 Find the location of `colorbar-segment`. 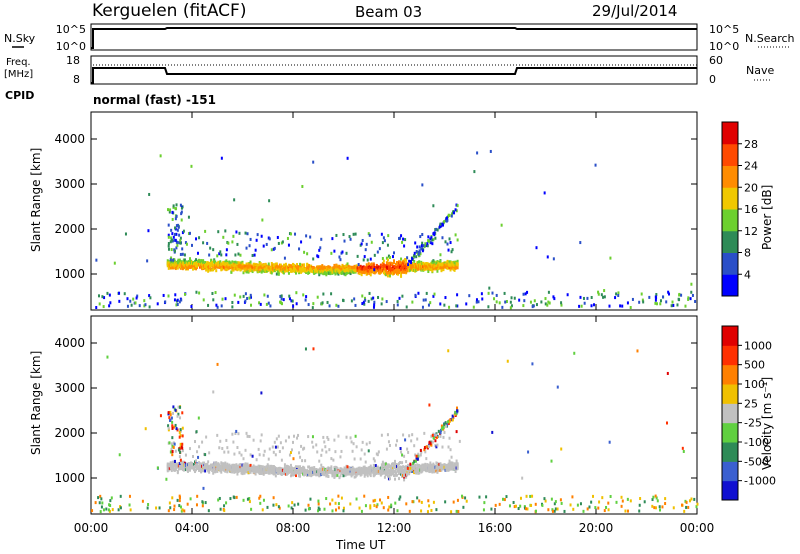

colorbar-segment is located at coordinates (730, 471).